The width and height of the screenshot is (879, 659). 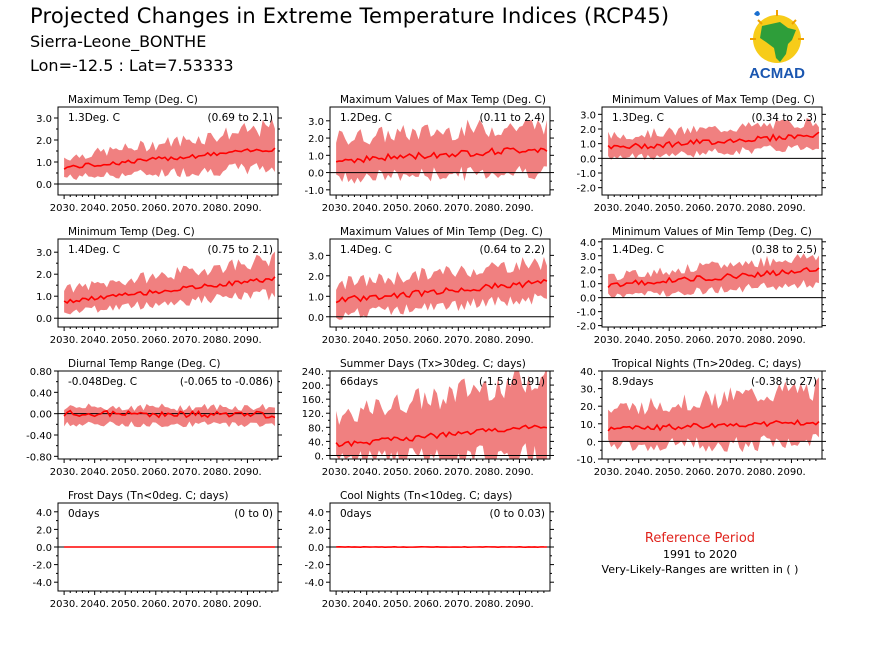 I want to click on y-tick-label: -1.0, so click(x=586, y=174).